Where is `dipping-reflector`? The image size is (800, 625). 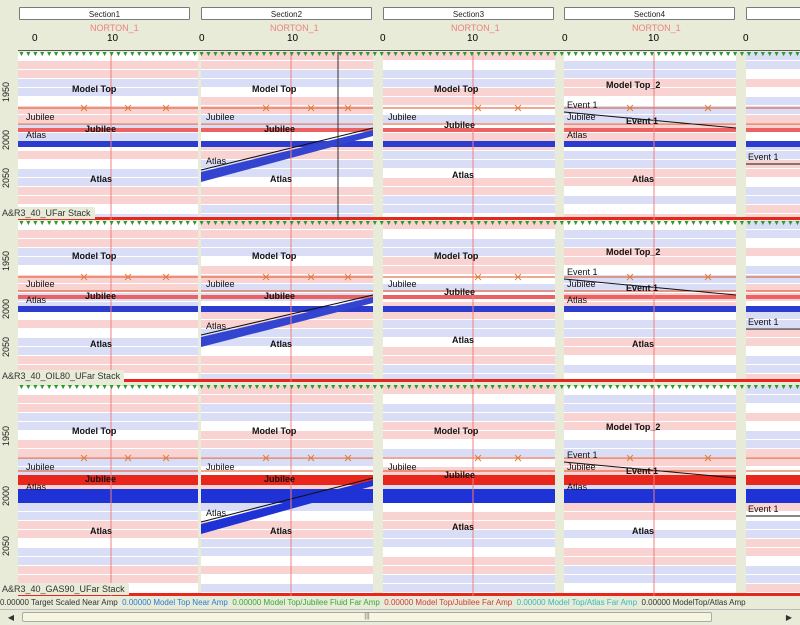
dipping-reflector is located at coordinates (287, 507).